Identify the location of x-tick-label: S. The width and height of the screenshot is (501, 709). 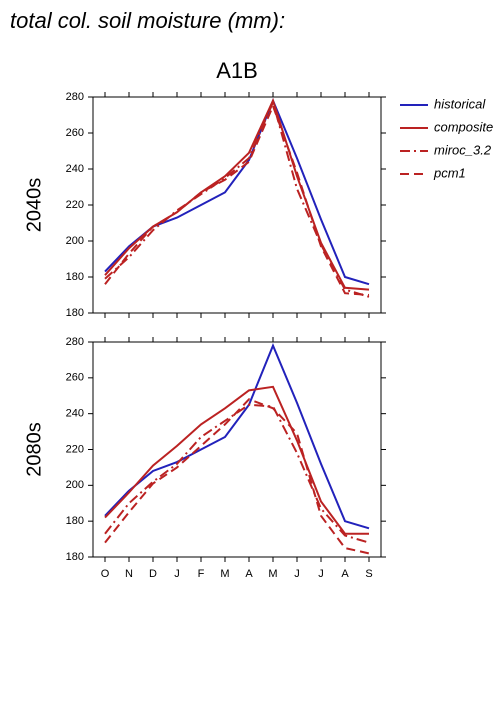
(368, 574).